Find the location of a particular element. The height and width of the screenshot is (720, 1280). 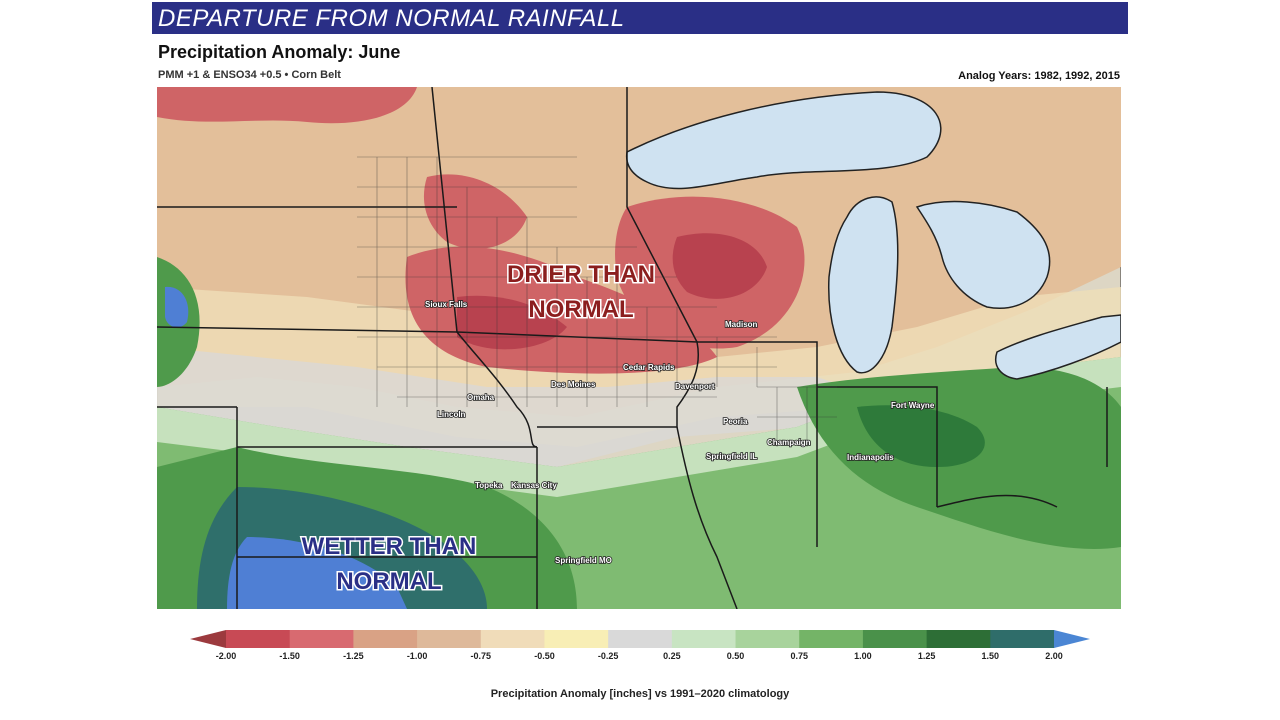

colorbar-tick-label: 2.00 is located at coordinates (1054, 655).